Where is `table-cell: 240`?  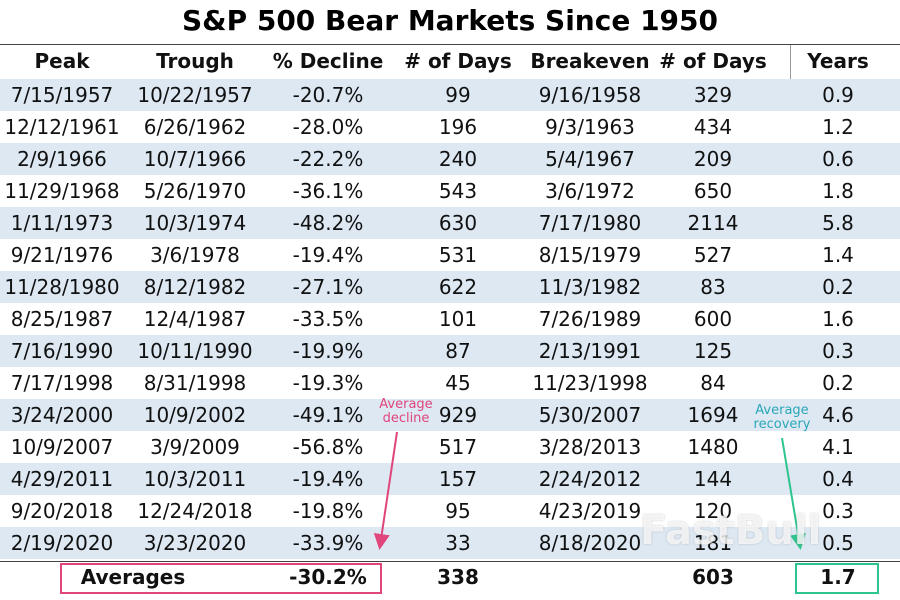
table-cell: 240 is located at coordinates (458, 159).